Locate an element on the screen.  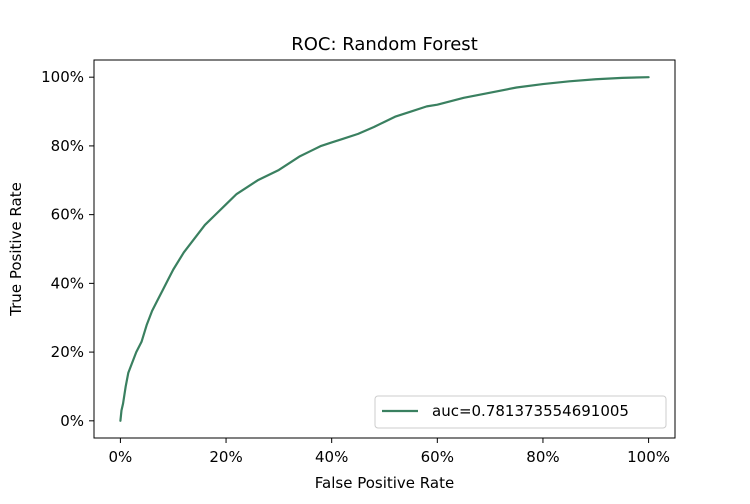
legend-label: auc=0.781373554691005 is located at coordinates (530, 411).